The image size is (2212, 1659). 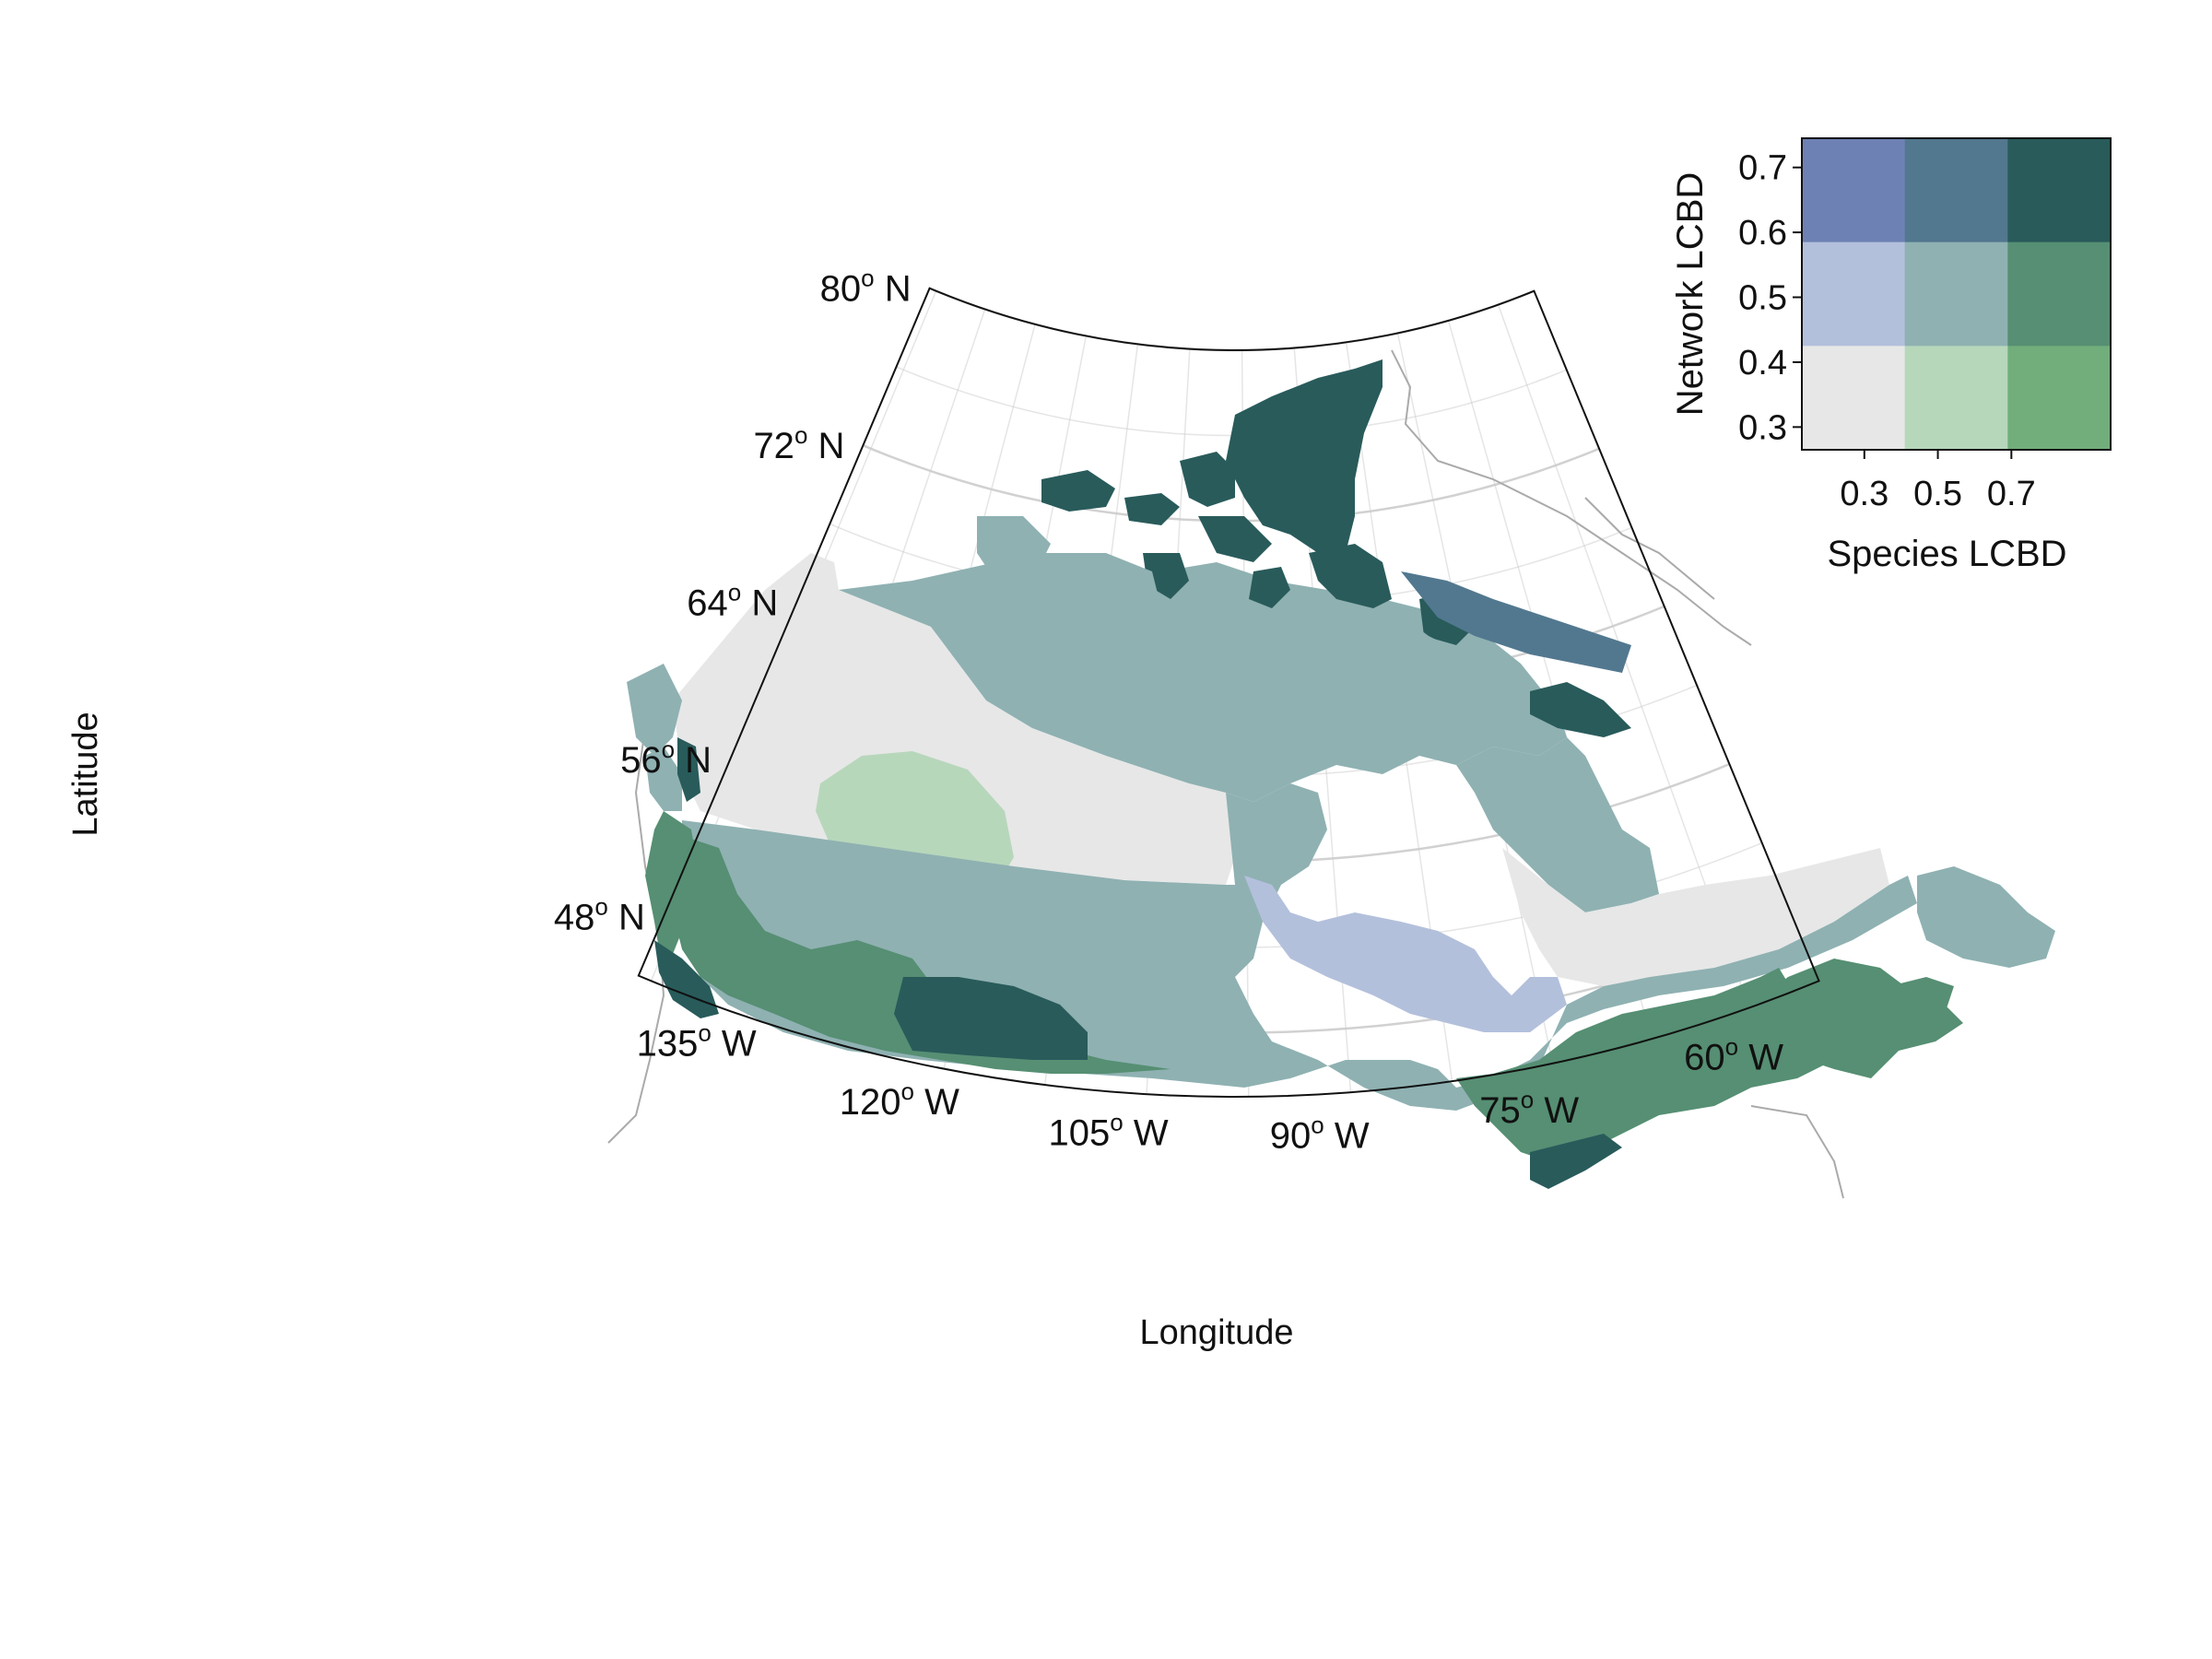 What do you see at coordinates (1014, 548) in the screenshot?
I see `region-mid-mid-banks-island` at bounding box center [1014, 548].